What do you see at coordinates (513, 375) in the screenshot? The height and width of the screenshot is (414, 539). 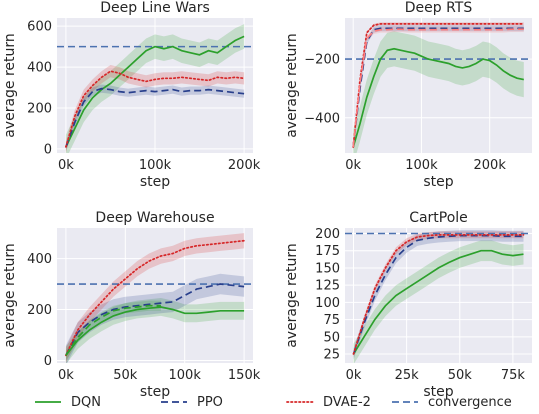 I see `x-tick-label: 75k` at bounding box center [513, 375].